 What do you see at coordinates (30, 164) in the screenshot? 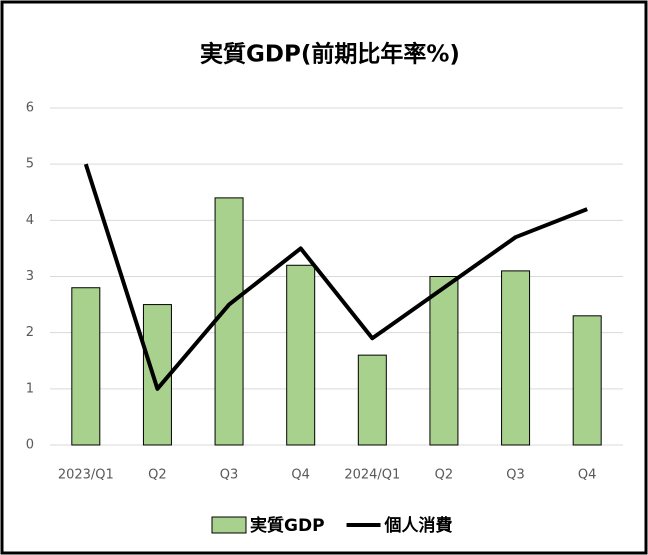
I see `y-tick-label: 5` at bounding box center [30, 164].